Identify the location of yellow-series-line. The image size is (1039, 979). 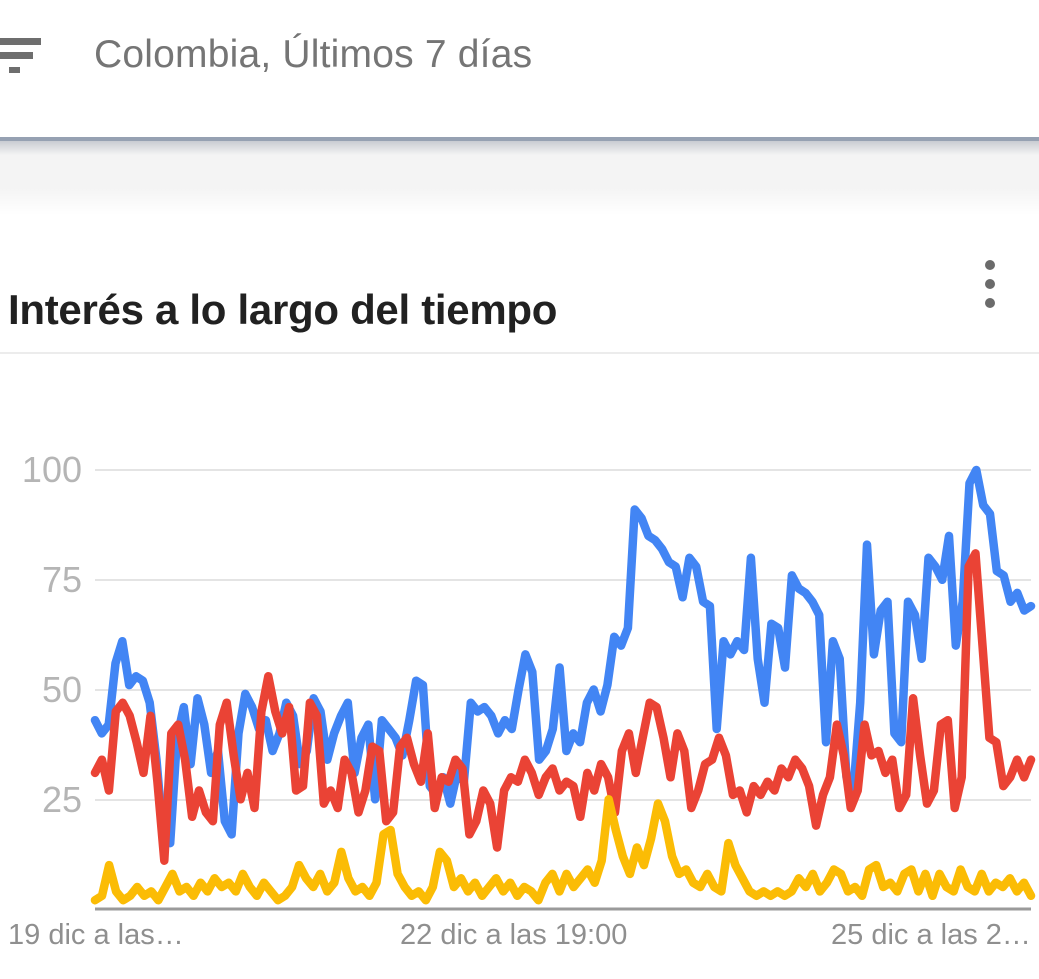
(563, 850).